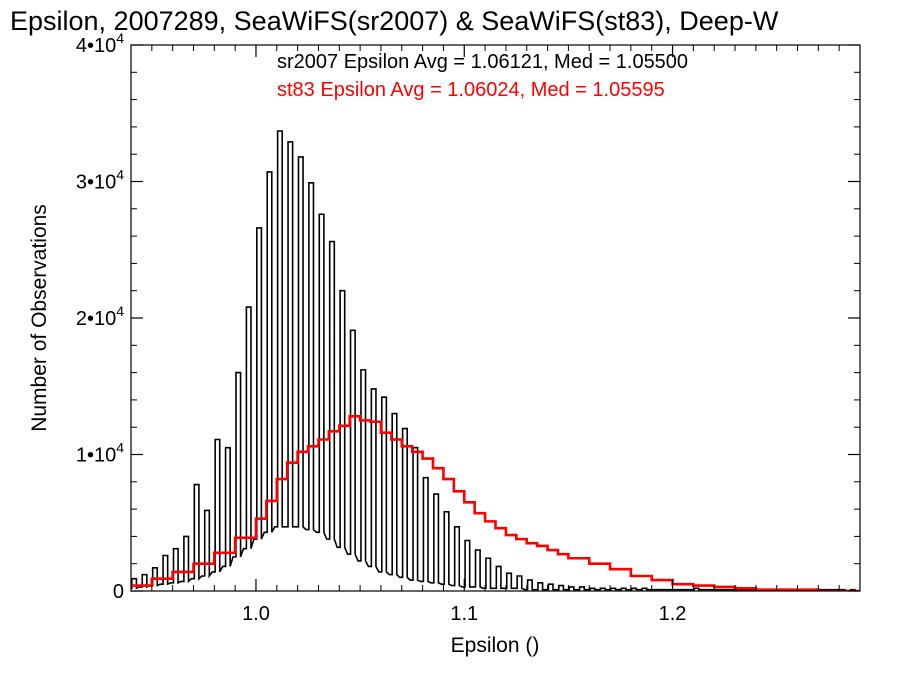 The image size is (900, 675). What do you see at coordinates (118, 592) in the screenshot?
I see `y-tick-label: 0` at bounding box center [118, 592].